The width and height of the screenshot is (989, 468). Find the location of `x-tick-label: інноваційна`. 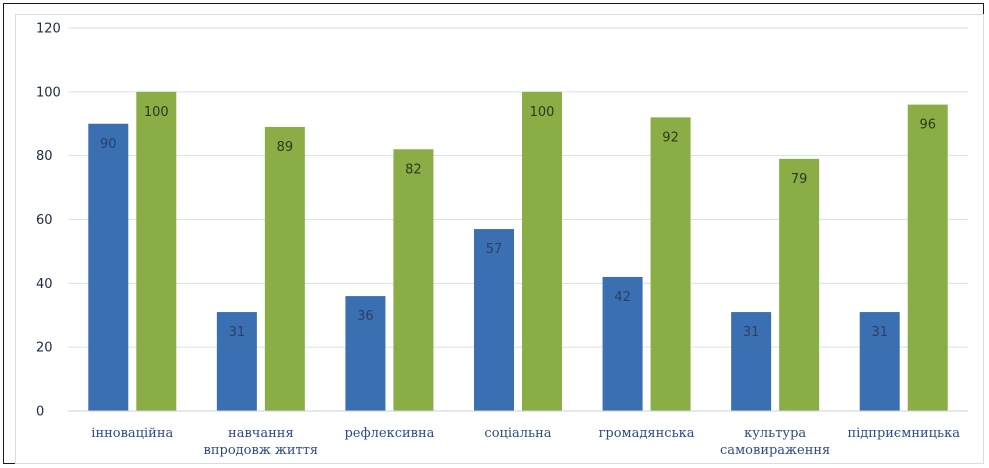

x-tick-label: інноваційна is located at coordinates (132, 433).